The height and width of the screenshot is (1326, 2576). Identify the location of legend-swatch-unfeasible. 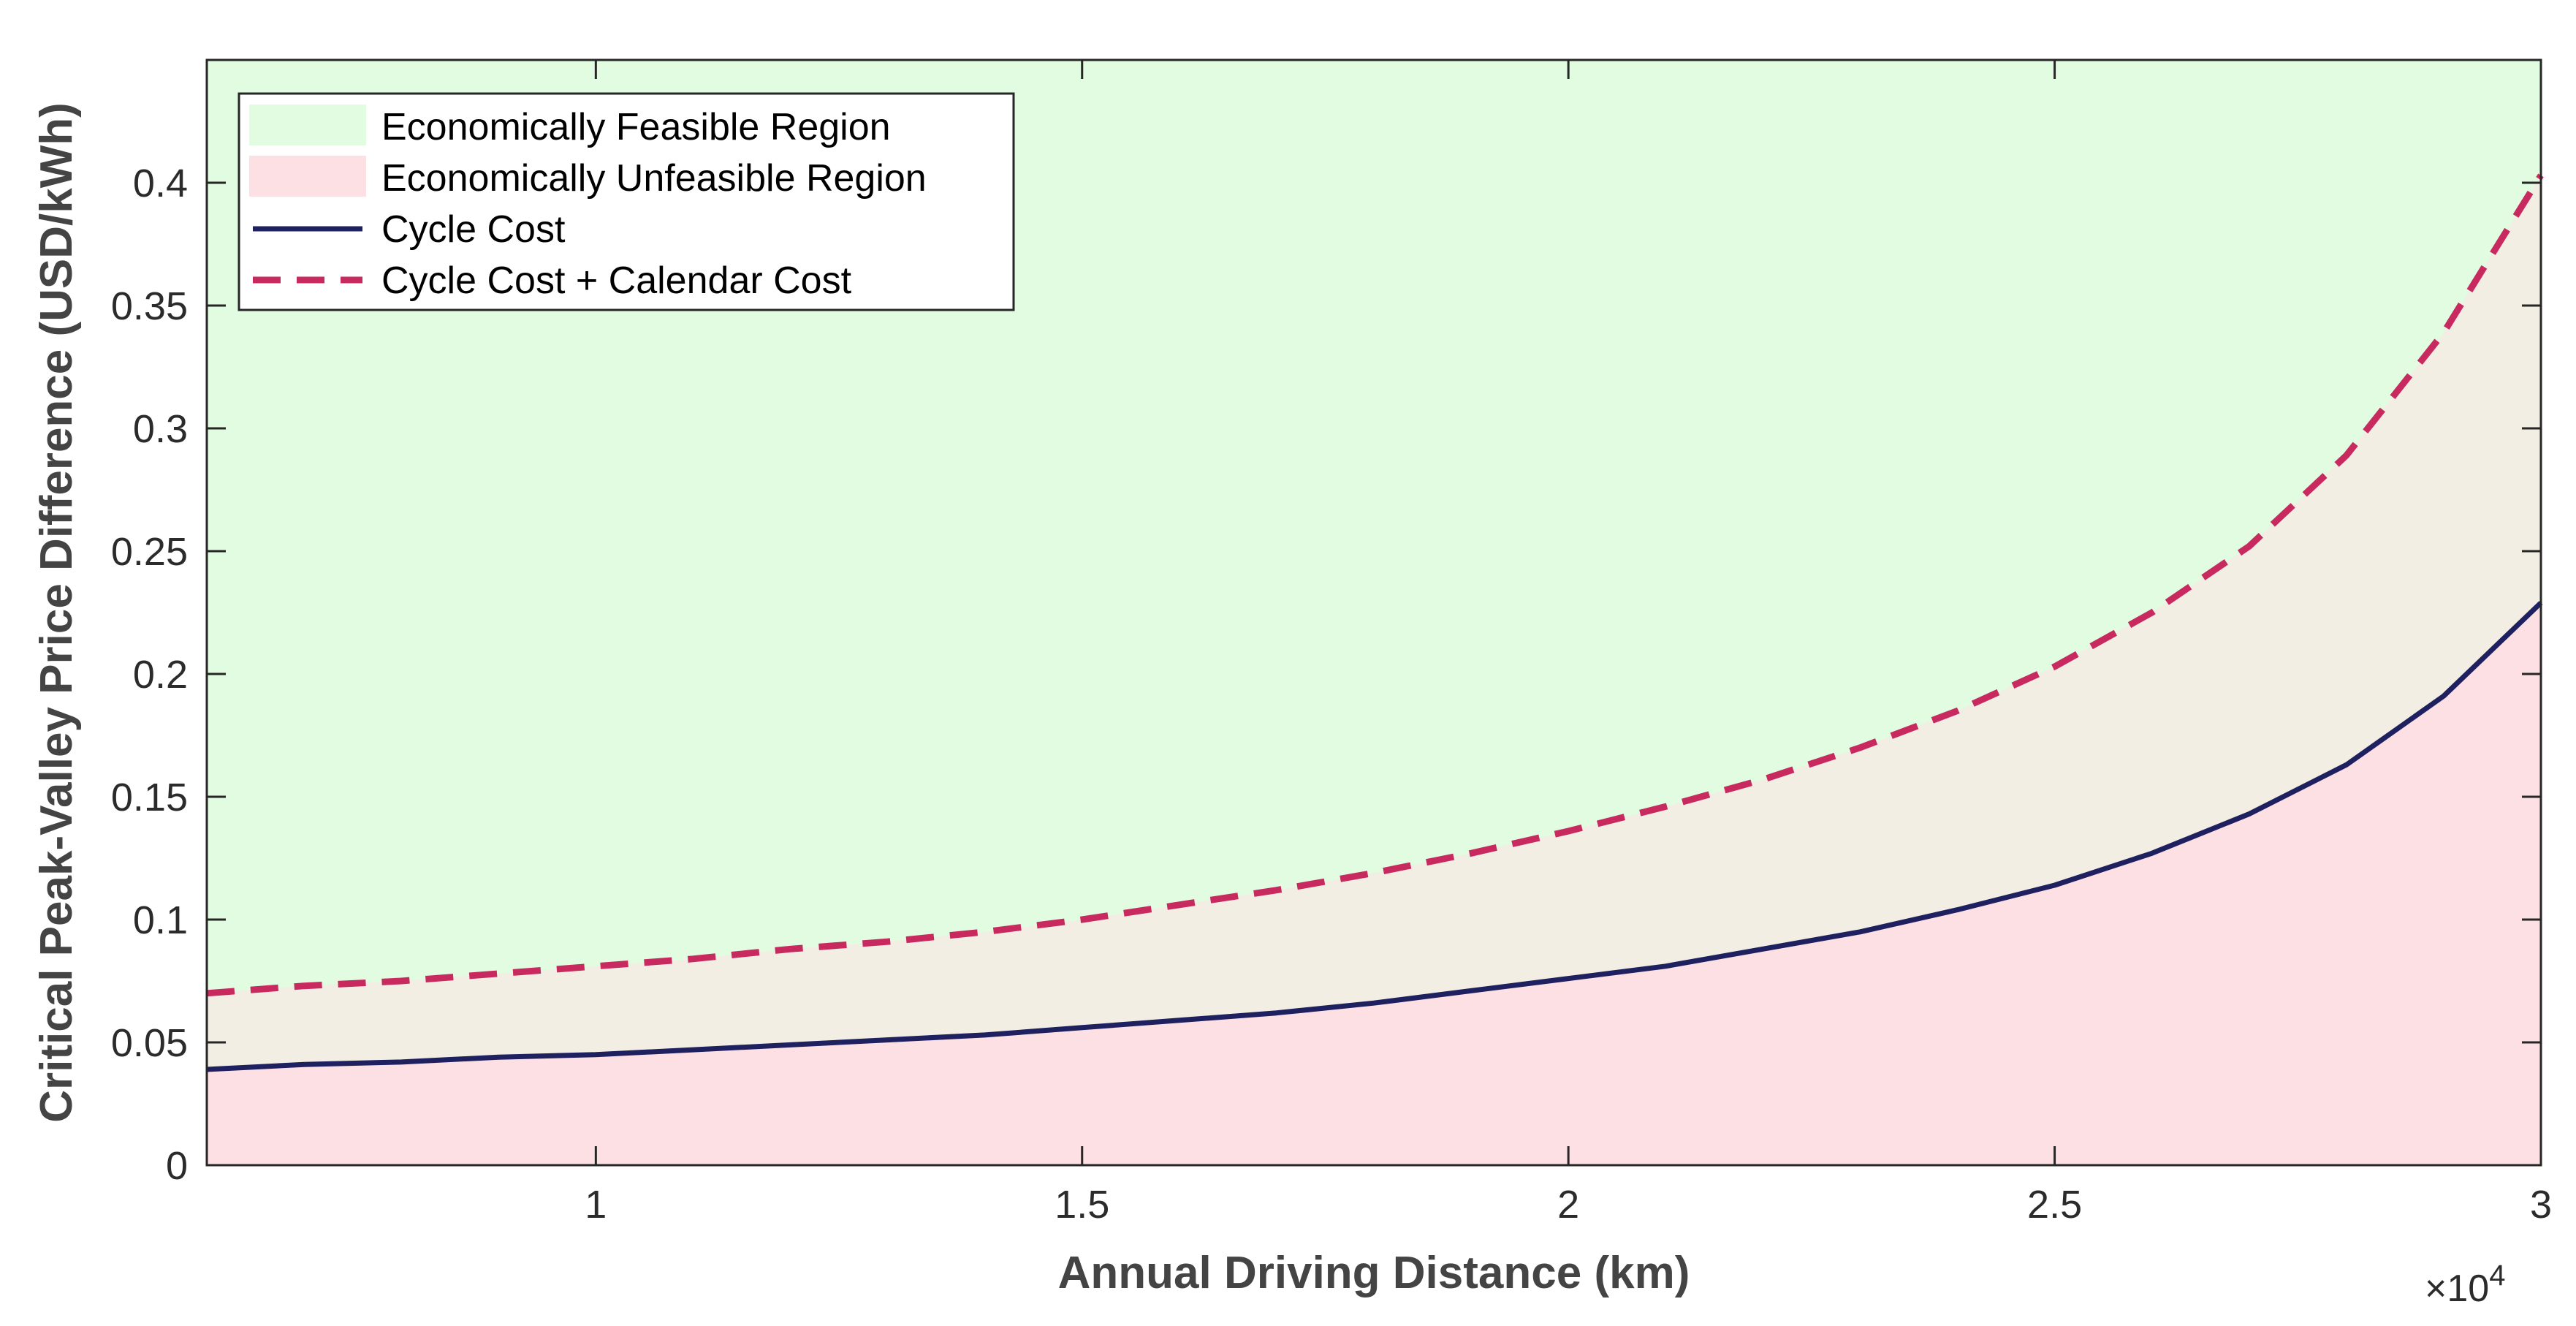
(307, 176).